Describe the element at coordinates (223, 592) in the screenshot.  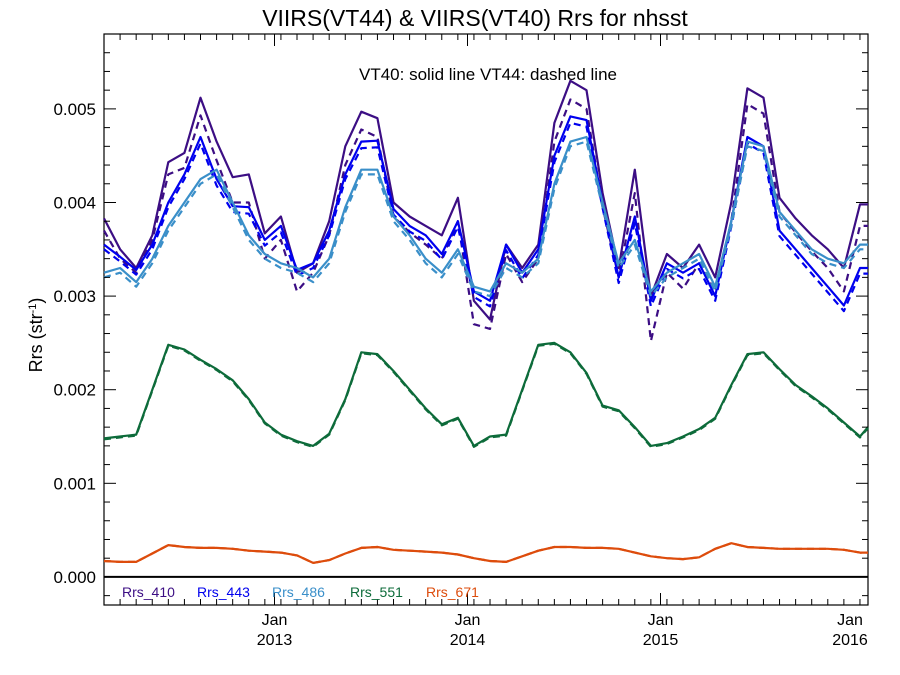
I see `legend-entry-rrs-443: Rrs_443` at that location.